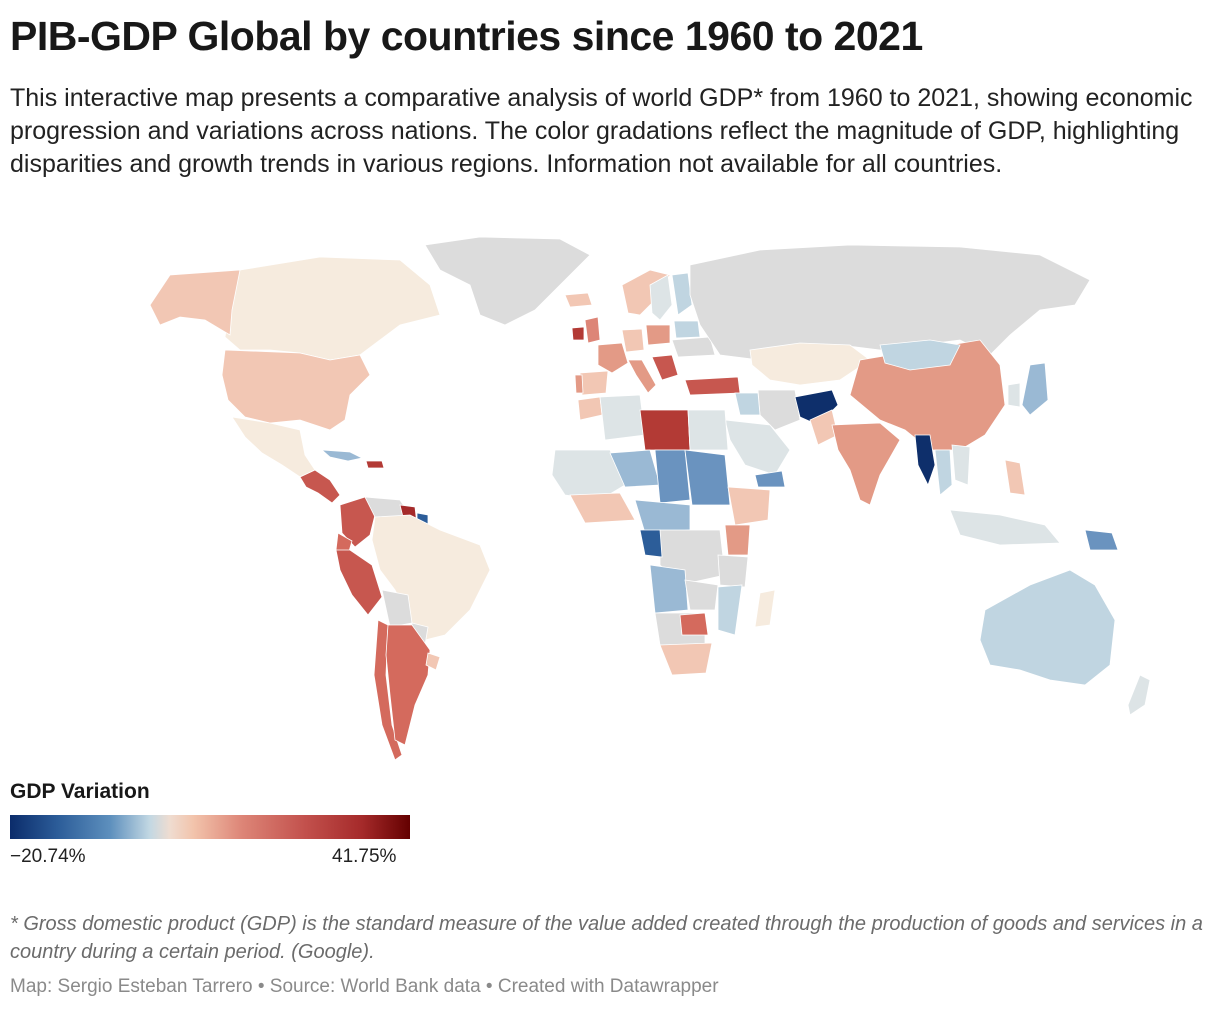 The image size is (1220, 1012). I want to click on country-cuba, so click(342, 455).